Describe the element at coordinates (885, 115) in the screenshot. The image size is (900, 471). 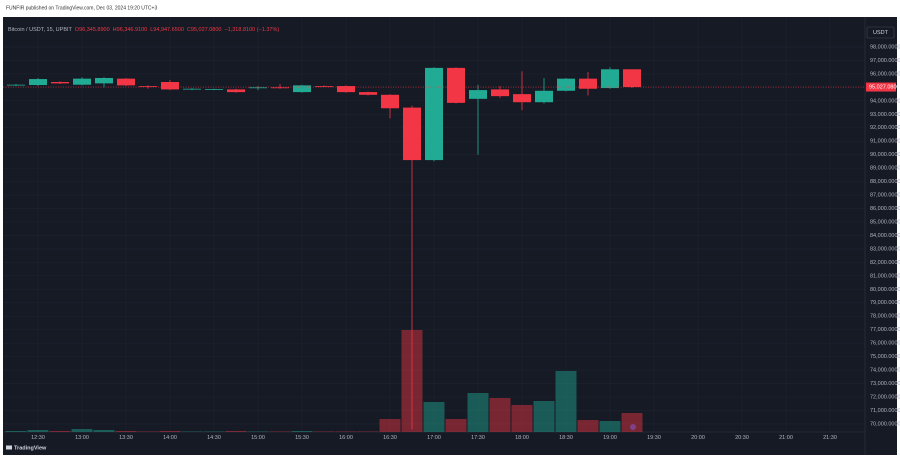
I see `y-tick-label: 93,000.0000` at that location.